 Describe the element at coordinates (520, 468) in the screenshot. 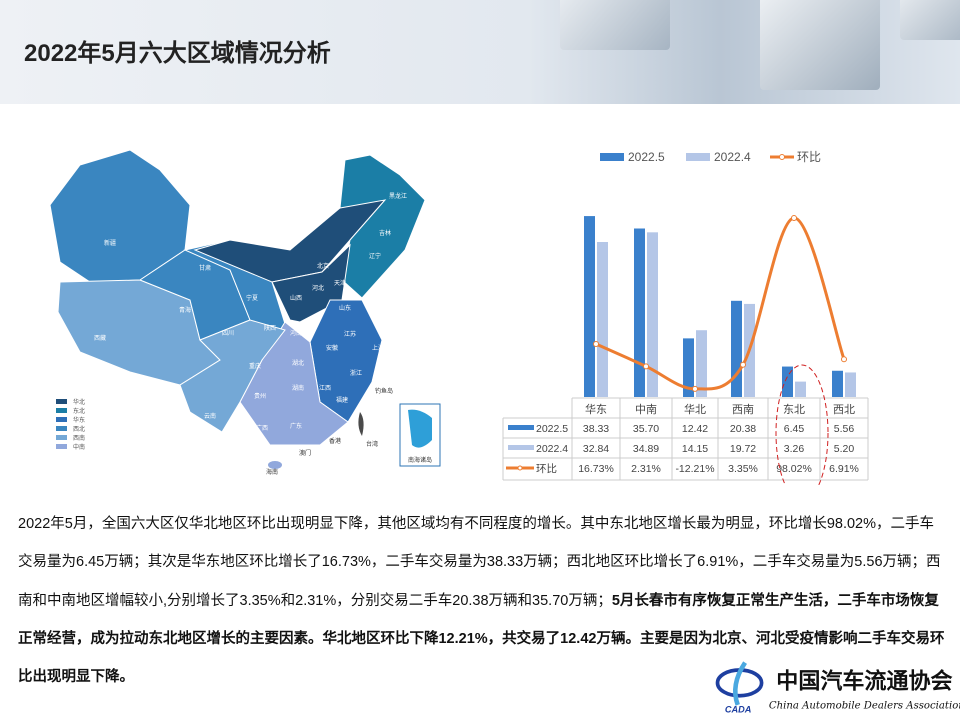

I see `row-marker` at that location.